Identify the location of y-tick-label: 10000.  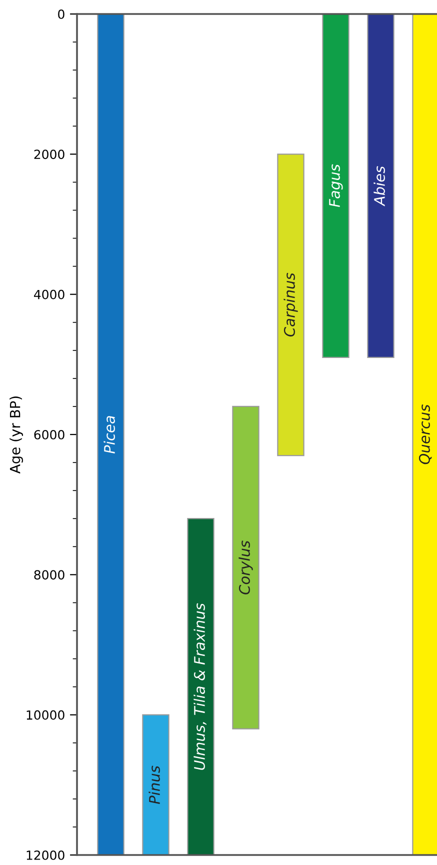
(45, 715).